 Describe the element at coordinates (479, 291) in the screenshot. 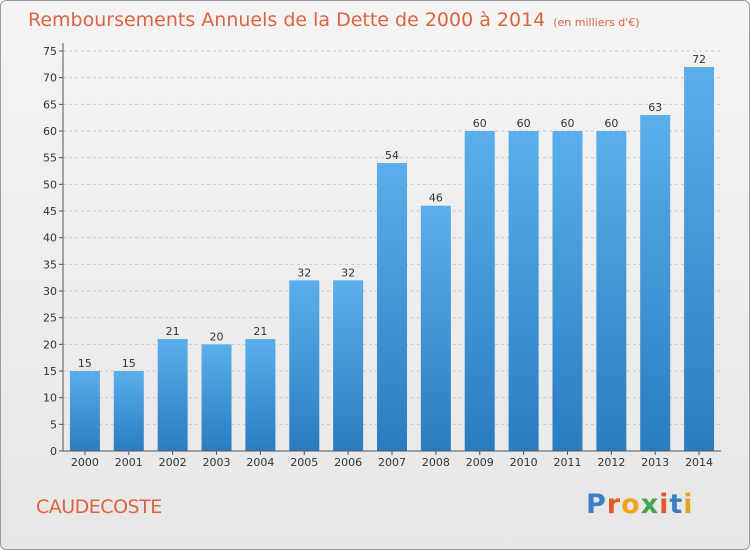

I see `bar-2009` at that location.